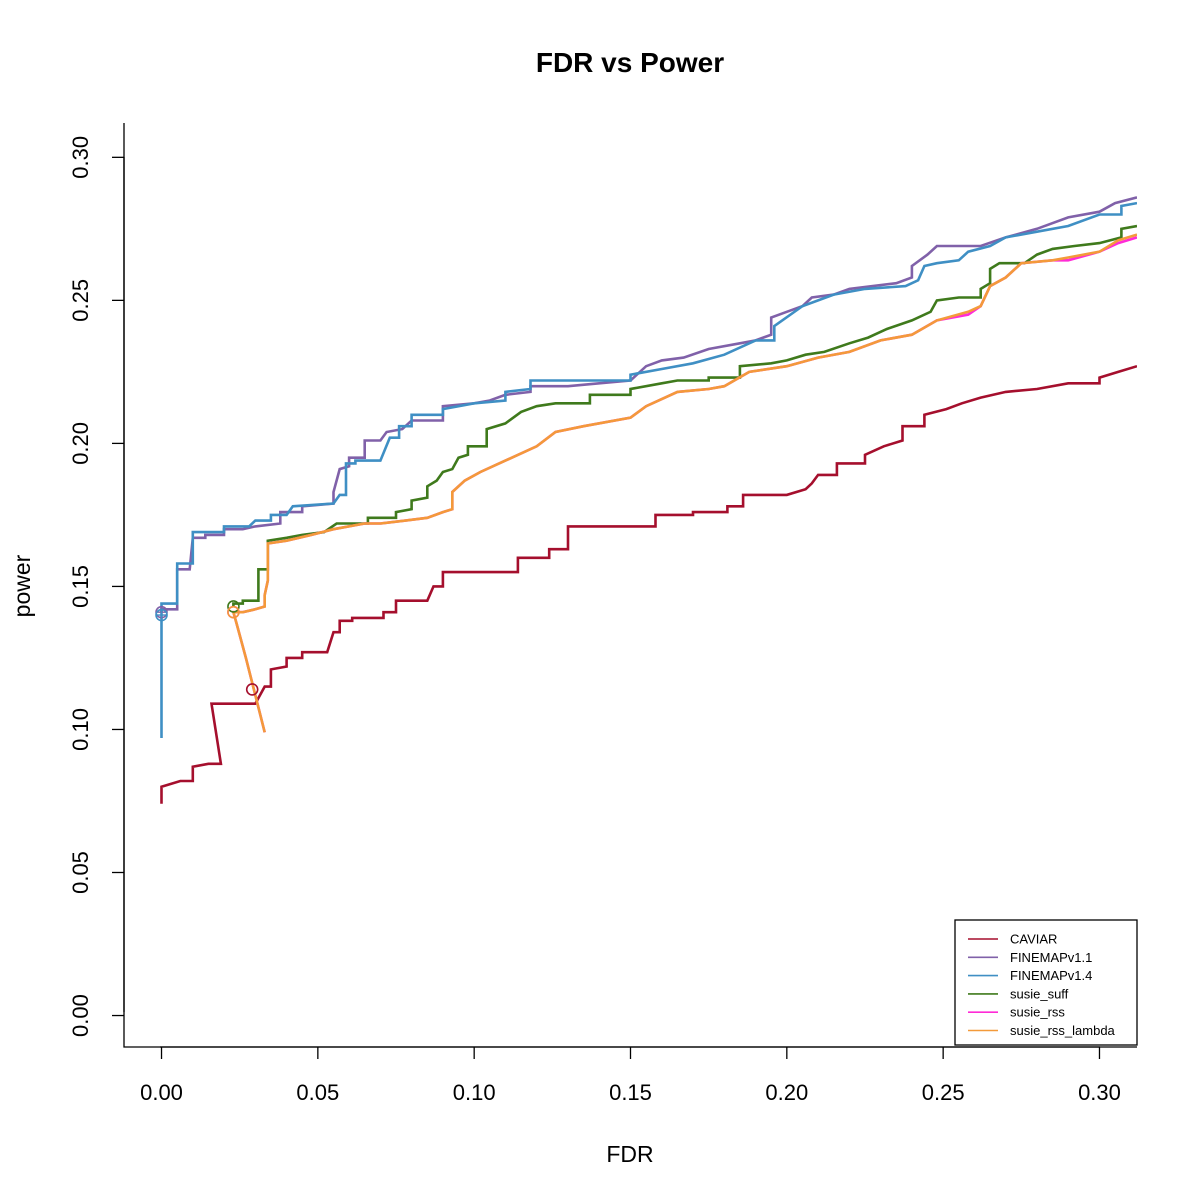  I want to click on x-tick-label: 0.10, so click(474, 1092).